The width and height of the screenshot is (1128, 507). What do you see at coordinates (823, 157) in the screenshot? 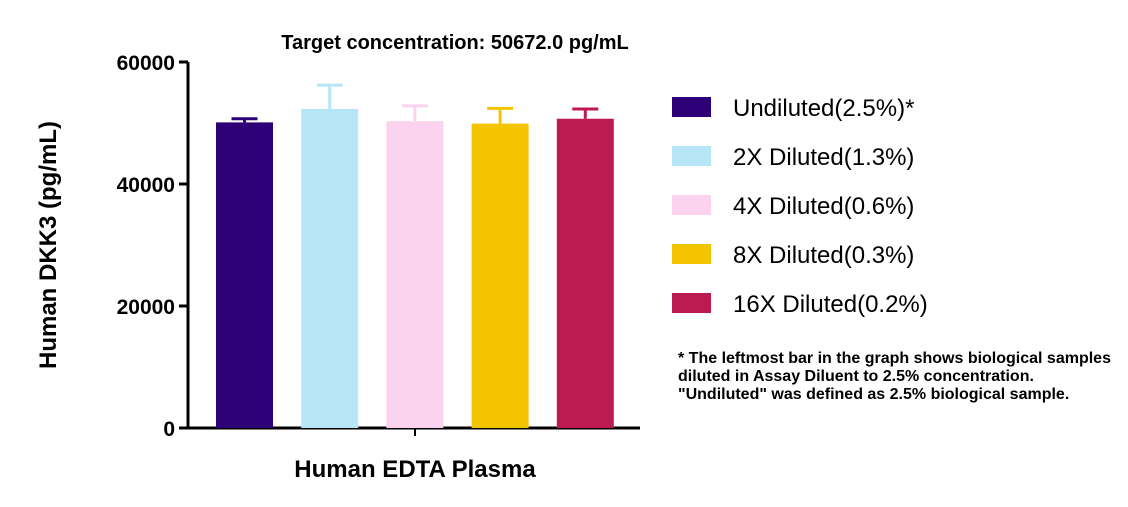
I see `legend-label: 2X Diluted(1.3%)` at bounding box center [823, 157].